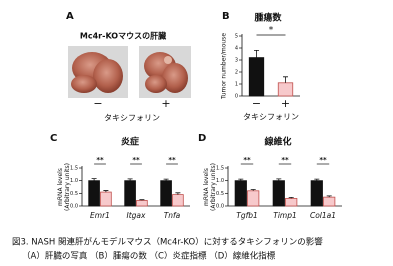 Image resolution: width=393 pixels, height=266 pixels. Describe the element at coordinates (130, 142) in the screenshot. I see `chart-title: 炎症` at that location.